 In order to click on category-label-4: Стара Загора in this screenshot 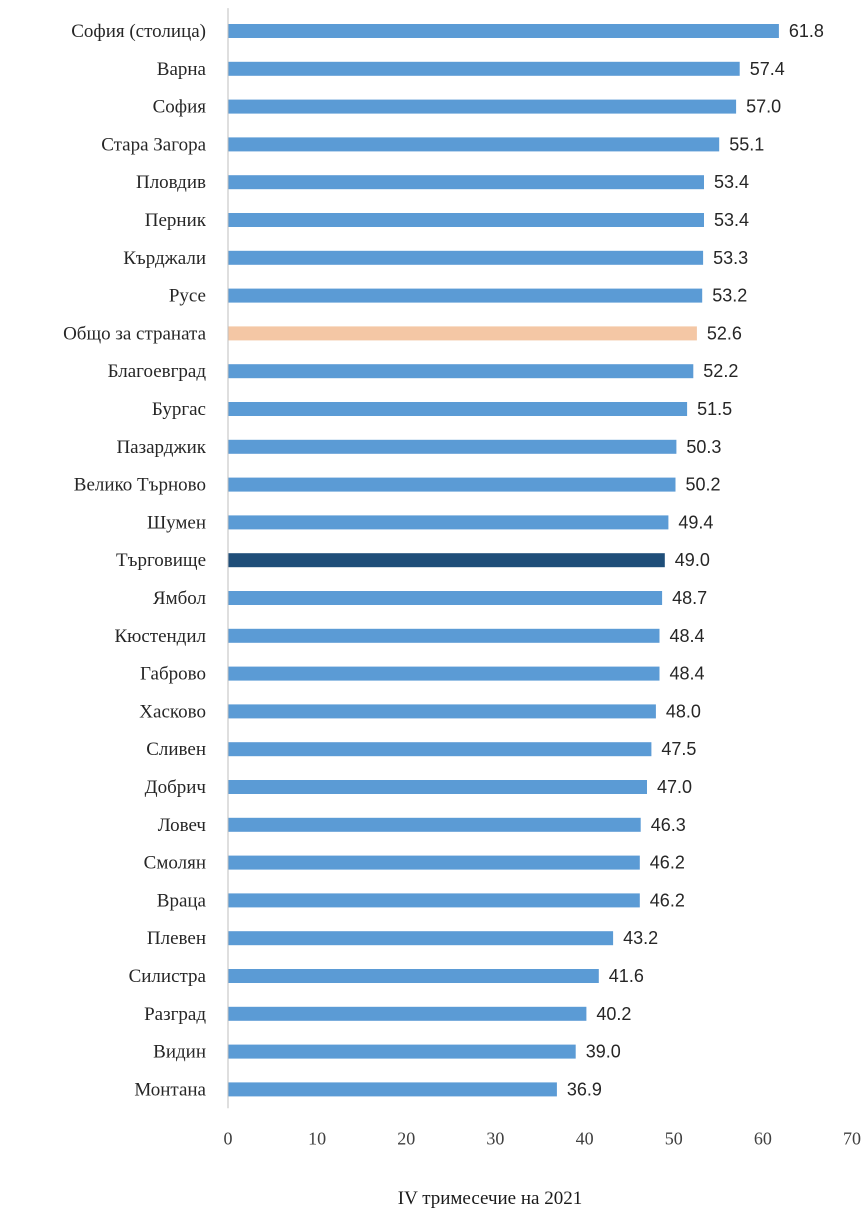, I will do `click(153, 144)`.